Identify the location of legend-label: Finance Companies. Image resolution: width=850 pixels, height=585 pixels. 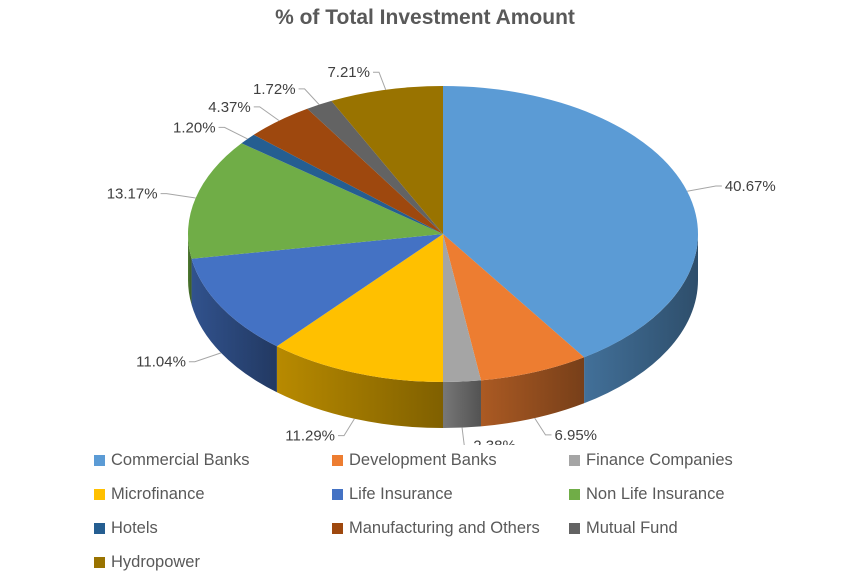
(659, 459).